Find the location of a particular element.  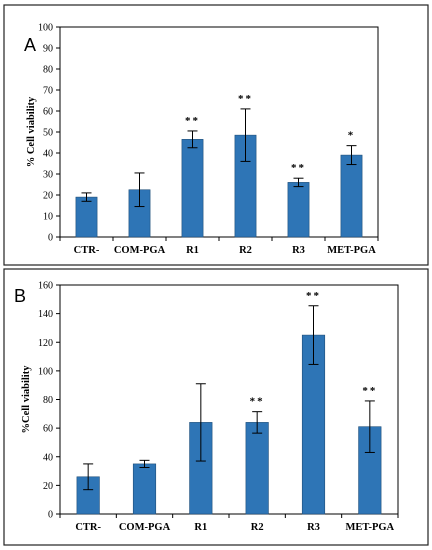

y-tick-label: 90 is located at coordinates (48, 49).